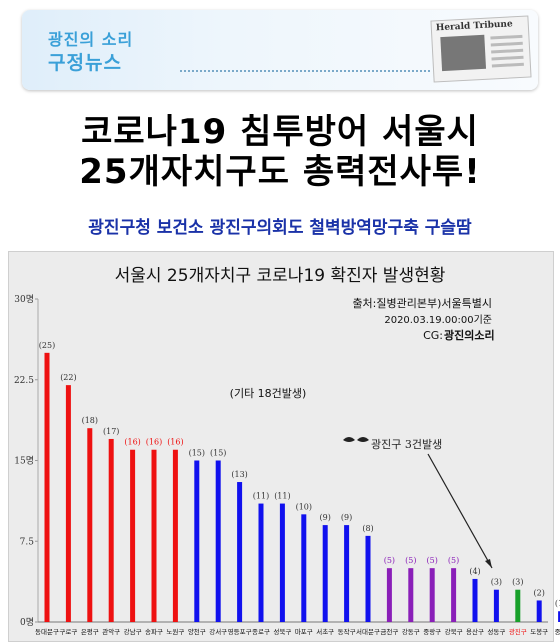  I want to click on bar-value-label: (1), so click(557, 603).